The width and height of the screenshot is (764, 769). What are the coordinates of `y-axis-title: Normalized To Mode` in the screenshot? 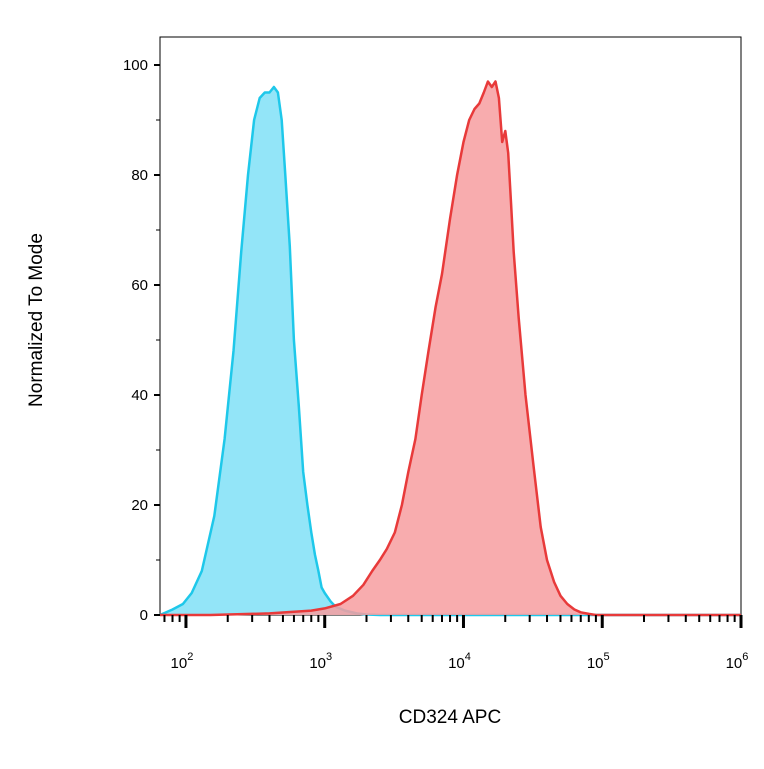 It's located at (36, 320).